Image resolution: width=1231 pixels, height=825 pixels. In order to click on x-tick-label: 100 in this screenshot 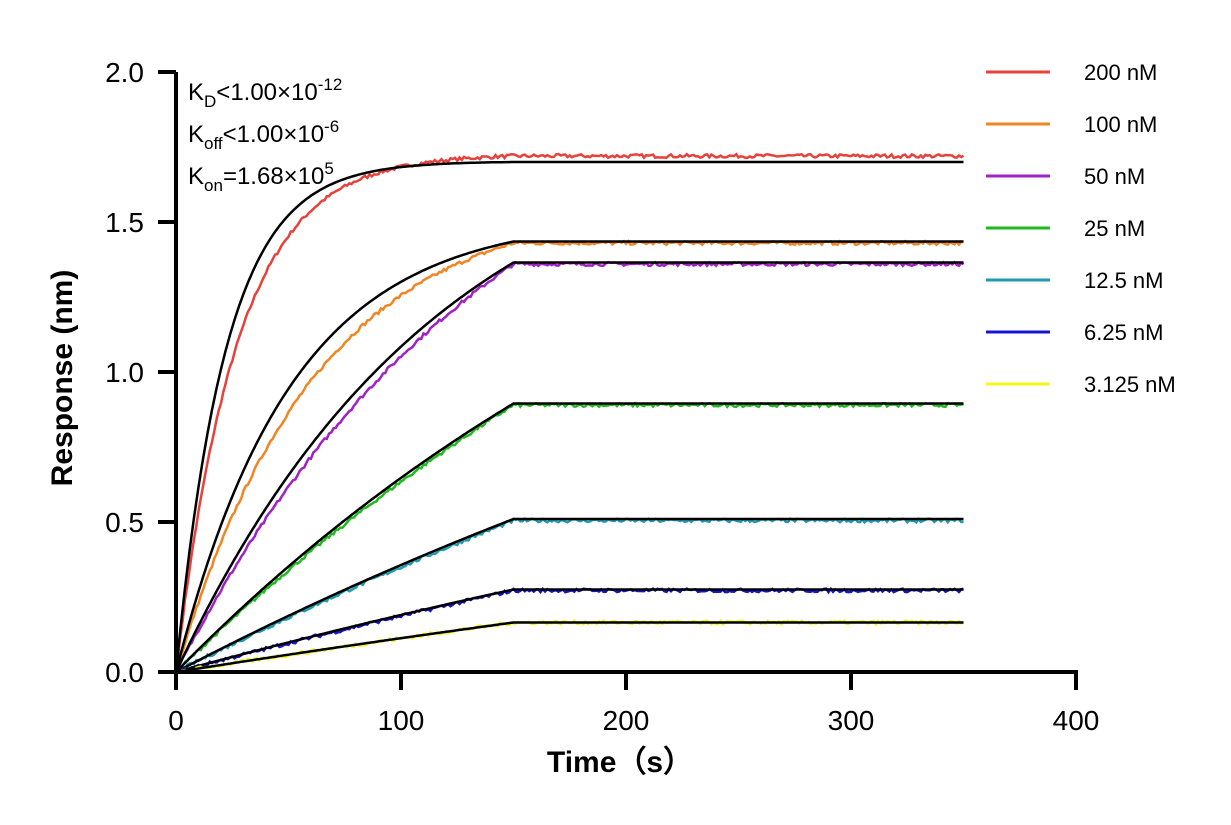, I will do `click(401, 720)`.